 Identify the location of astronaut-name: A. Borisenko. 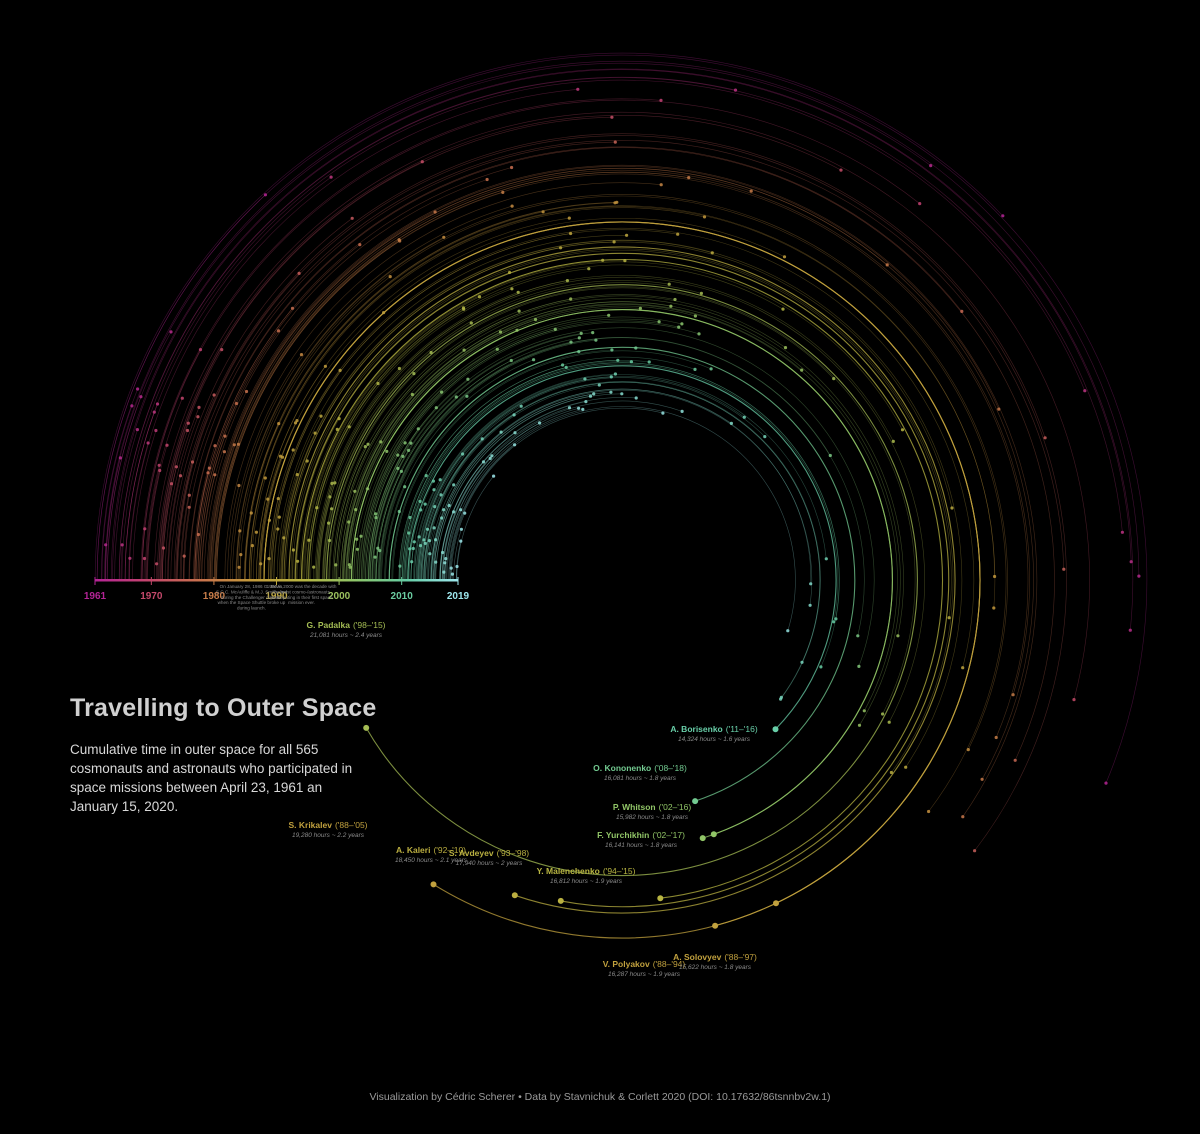
(696, 729).